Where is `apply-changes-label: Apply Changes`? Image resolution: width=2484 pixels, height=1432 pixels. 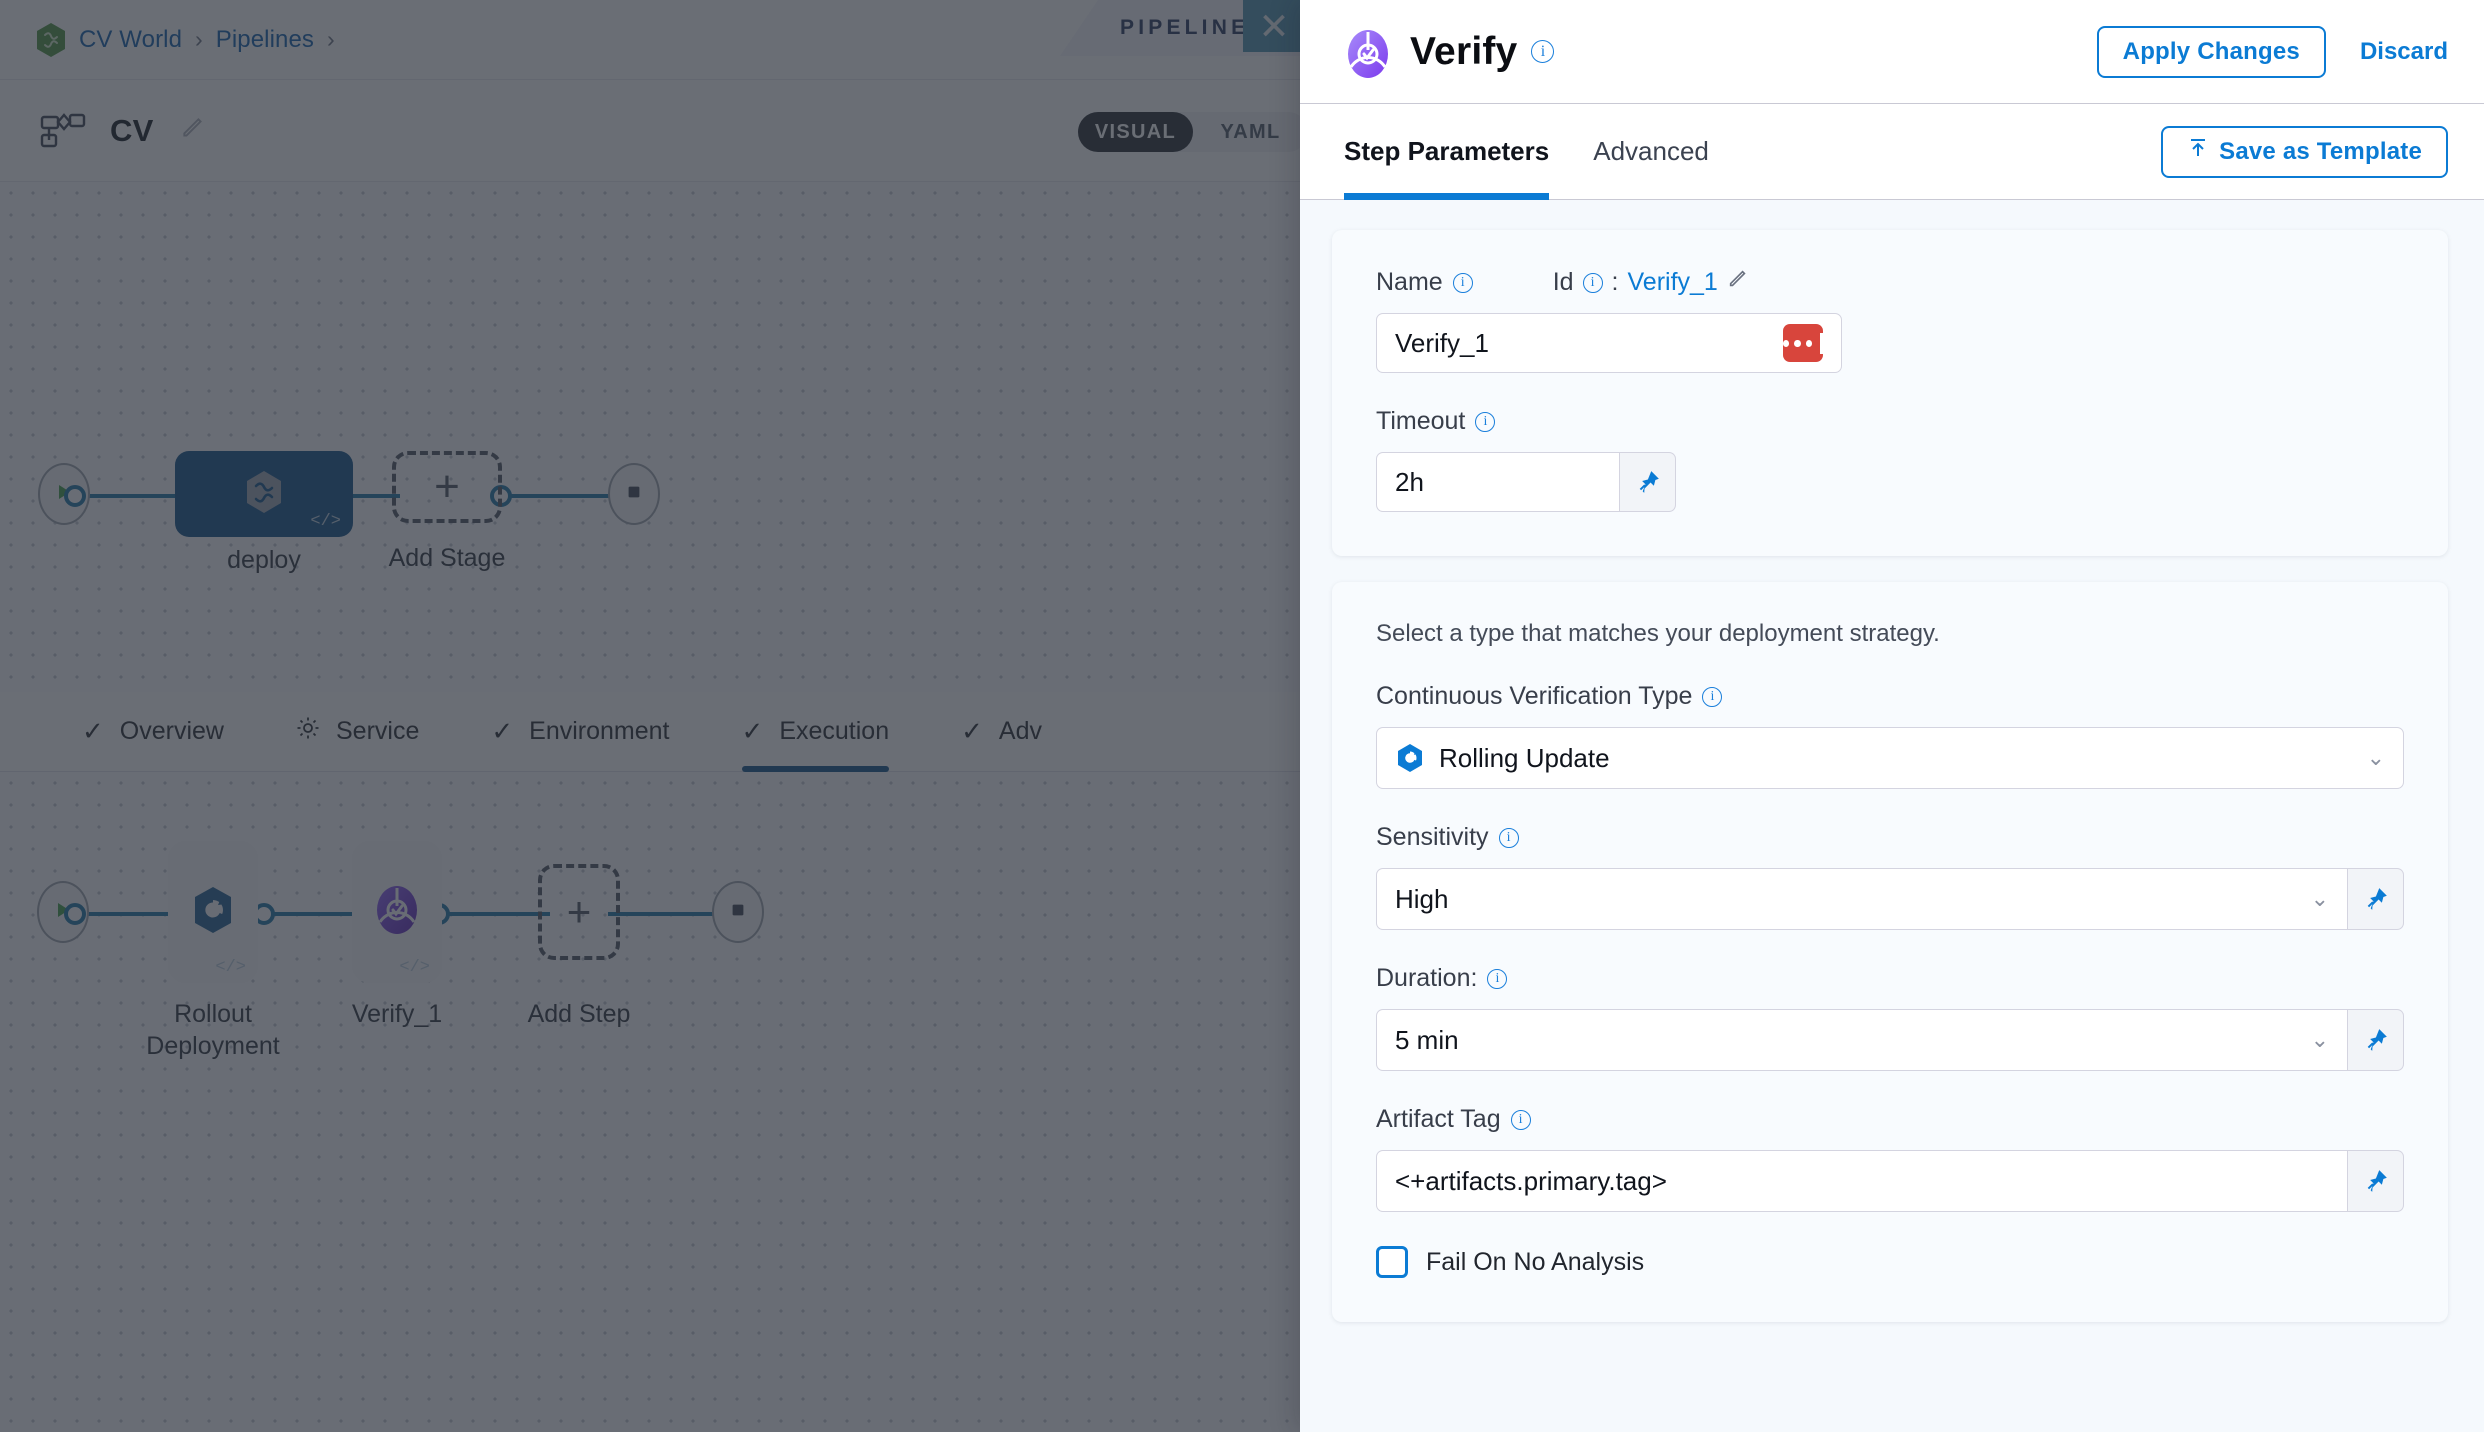 apply-changes-label: Apply Changes is located at coordinates (2211, 51).